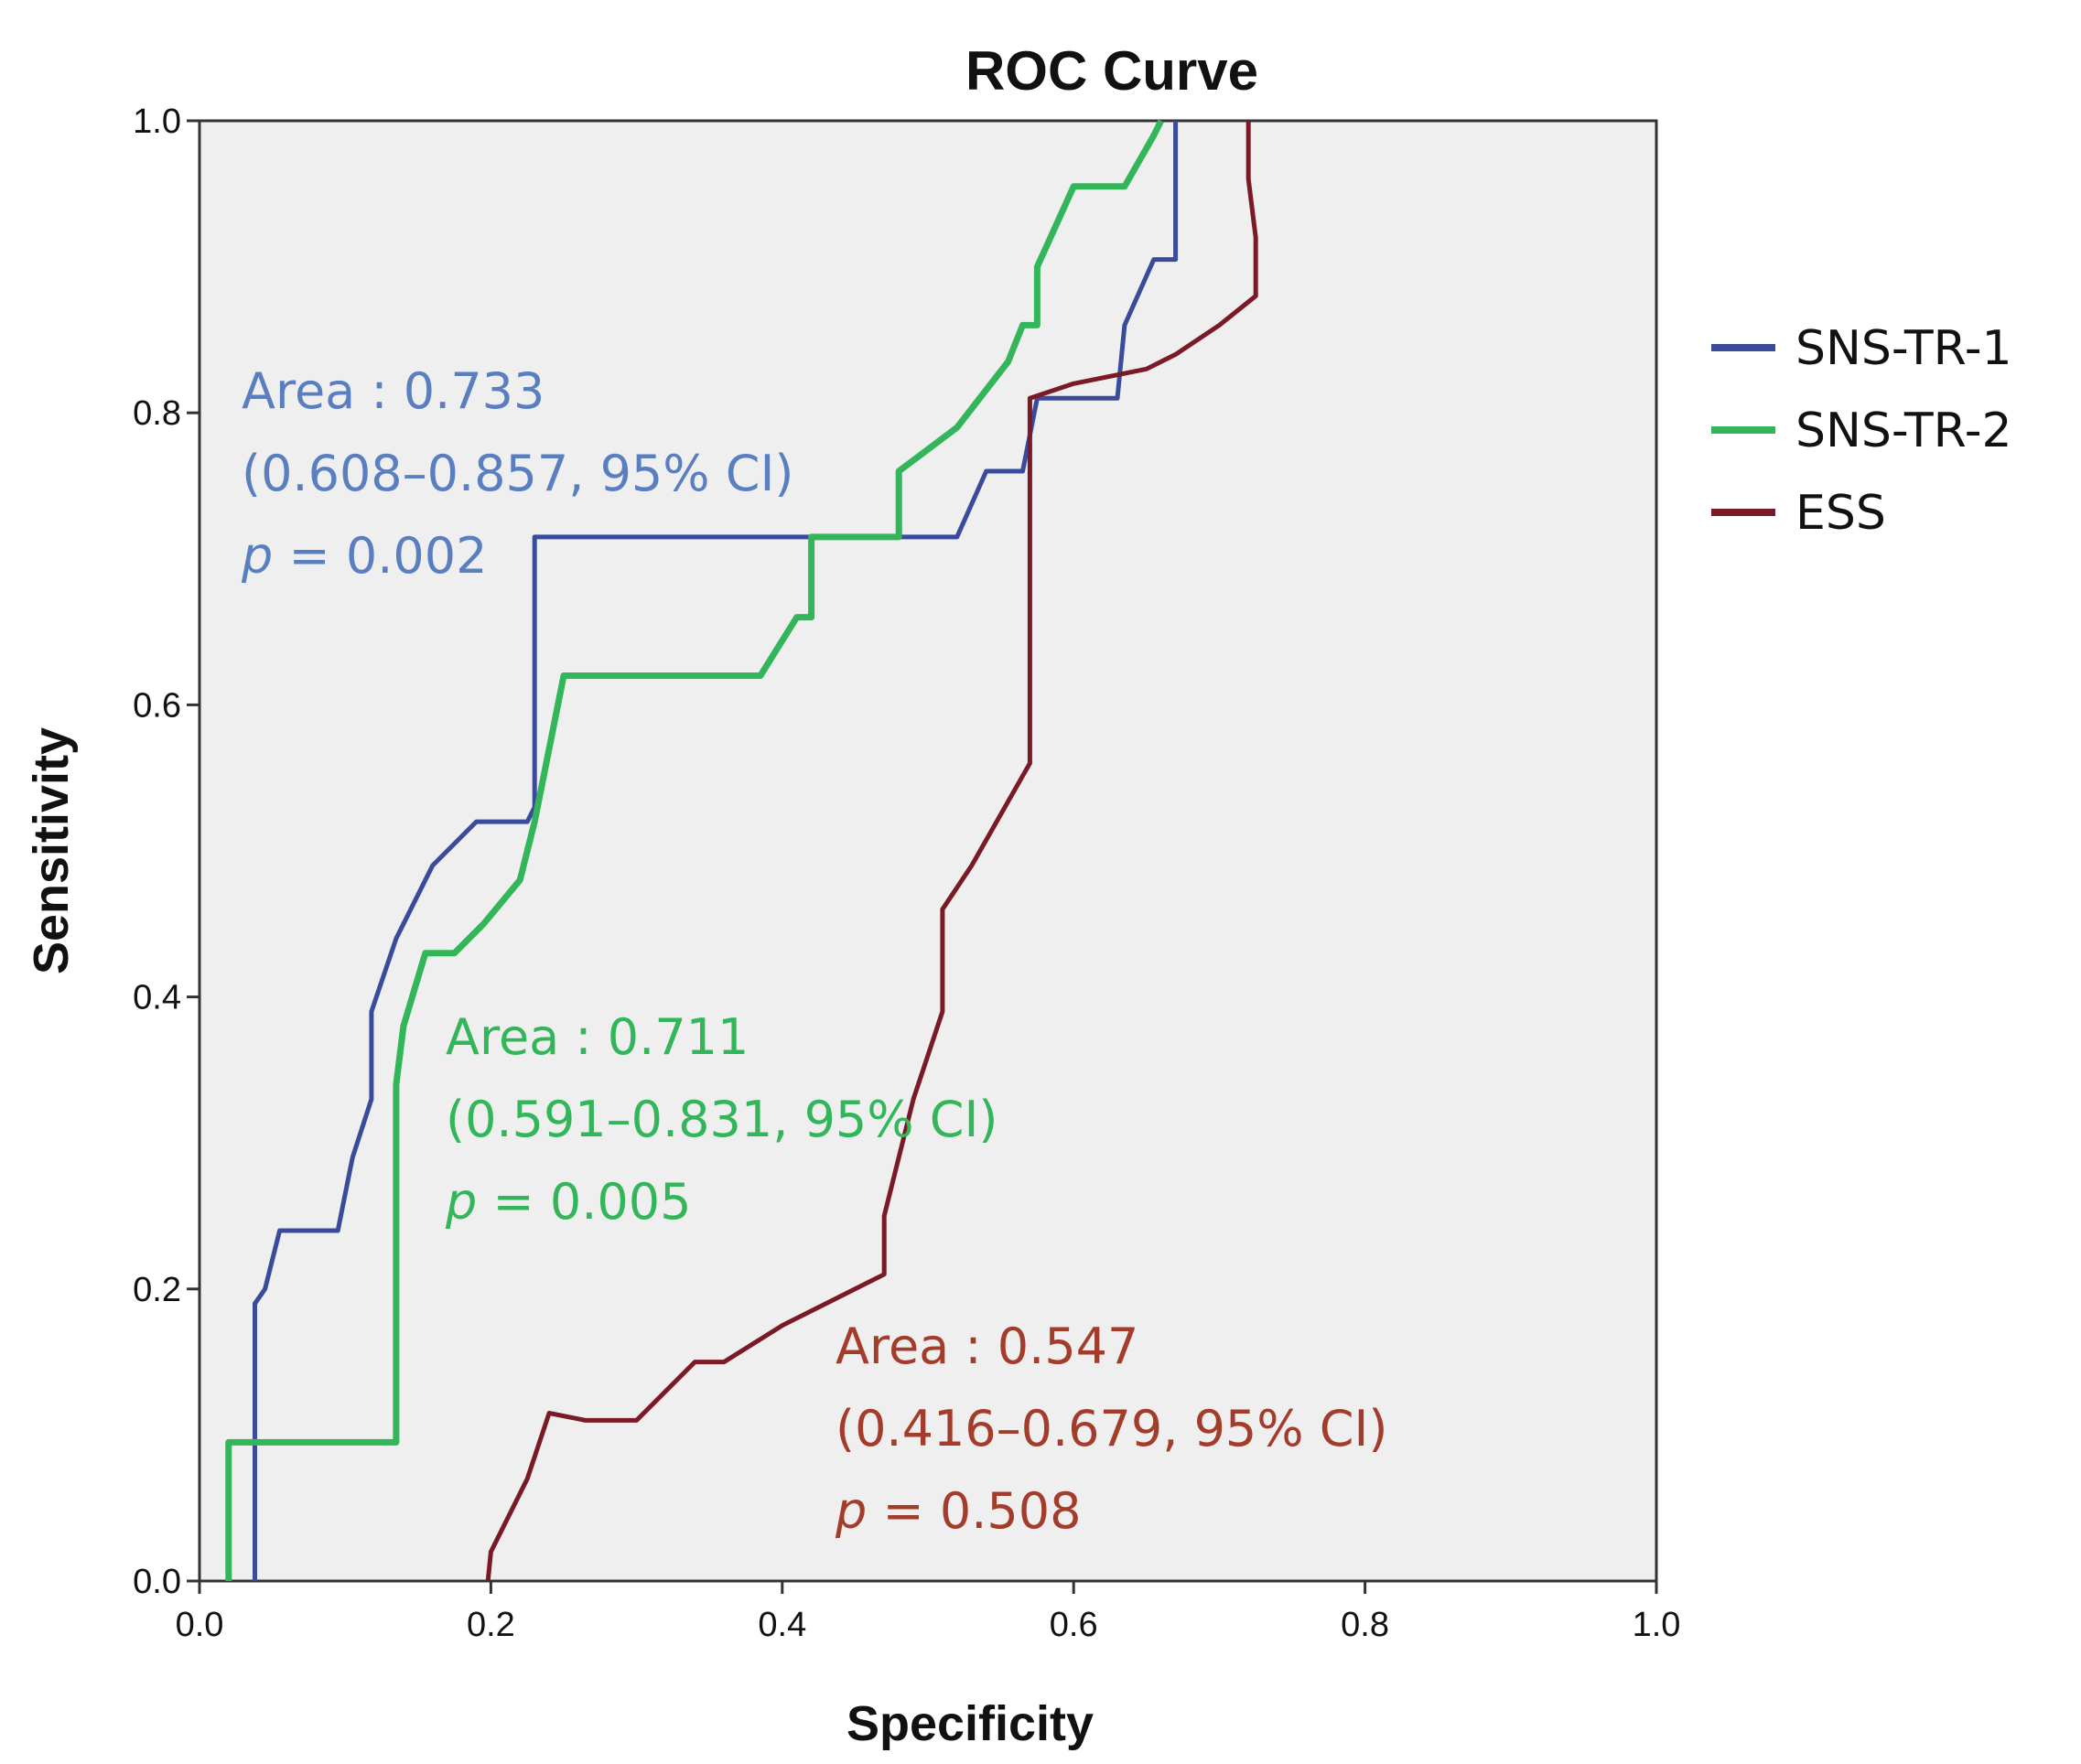 This screenshot has height=1764, width=2081. I want to click on legend: SNS-TR-1 SNS-TR-2 ESS, so click(1861, 431).